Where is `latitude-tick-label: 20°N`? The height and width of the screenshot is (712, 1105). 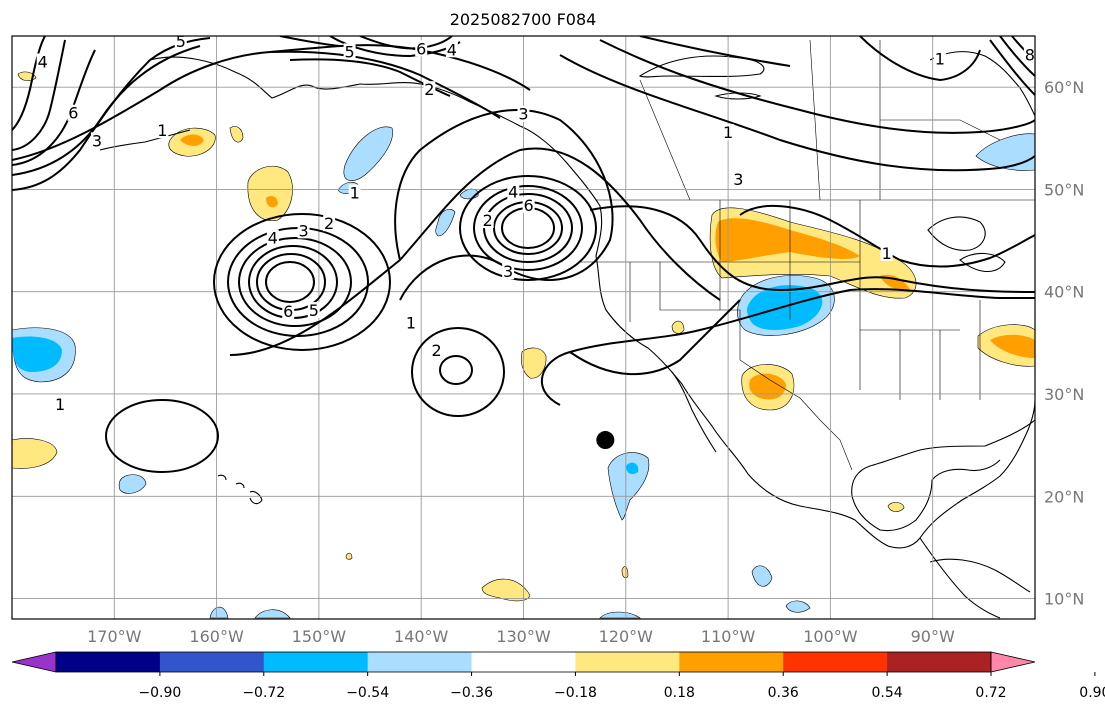 latitude-tick-label: 20°N is located at coordinates (1064, 496).